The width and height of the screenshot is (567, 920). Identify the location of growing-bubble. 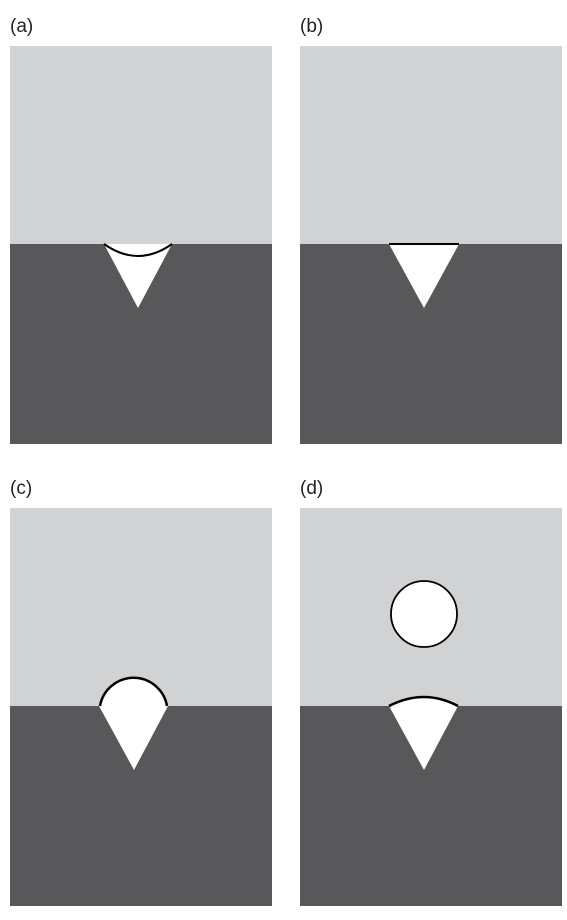
(133, 691).